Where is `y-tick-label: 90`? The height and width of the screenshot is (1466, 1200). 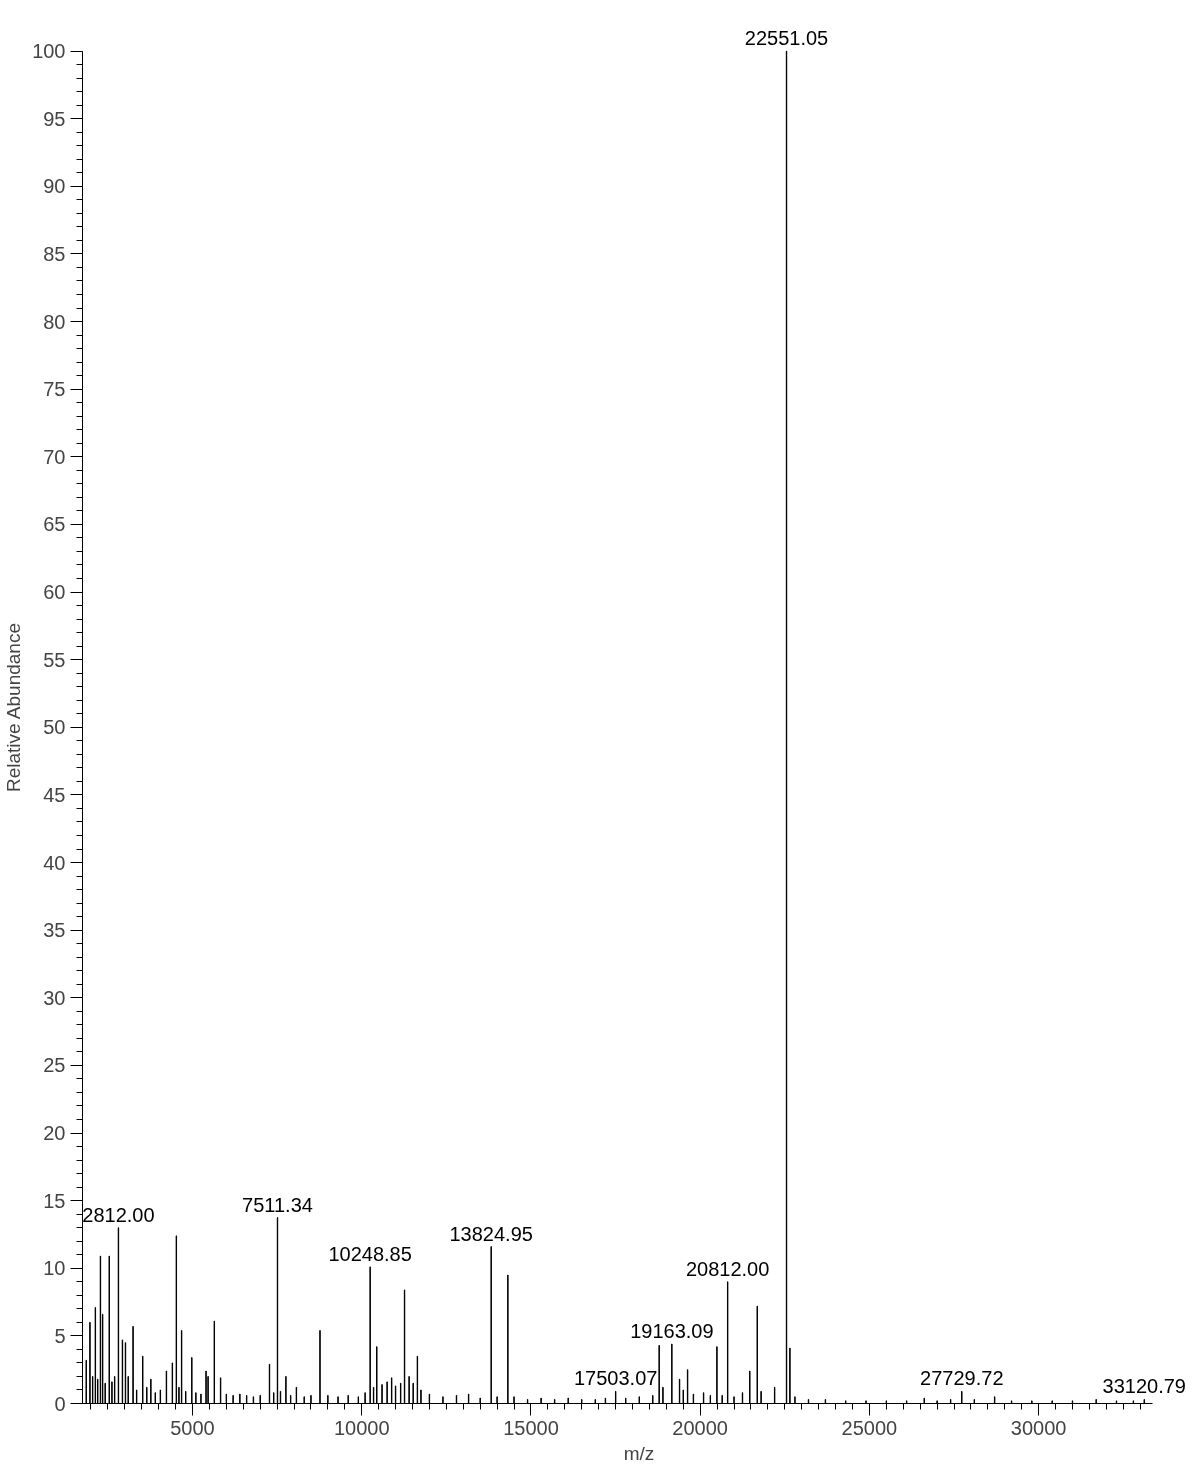
y-tick-label: 90 is located at coordinates (54, 186).